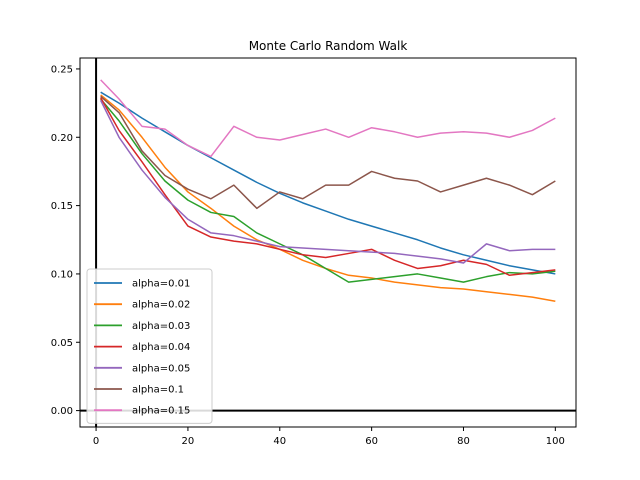  Describe the element at coordinates (161, 411) in the screenshot. I see `legend-label: alpha=0.15` at that location.